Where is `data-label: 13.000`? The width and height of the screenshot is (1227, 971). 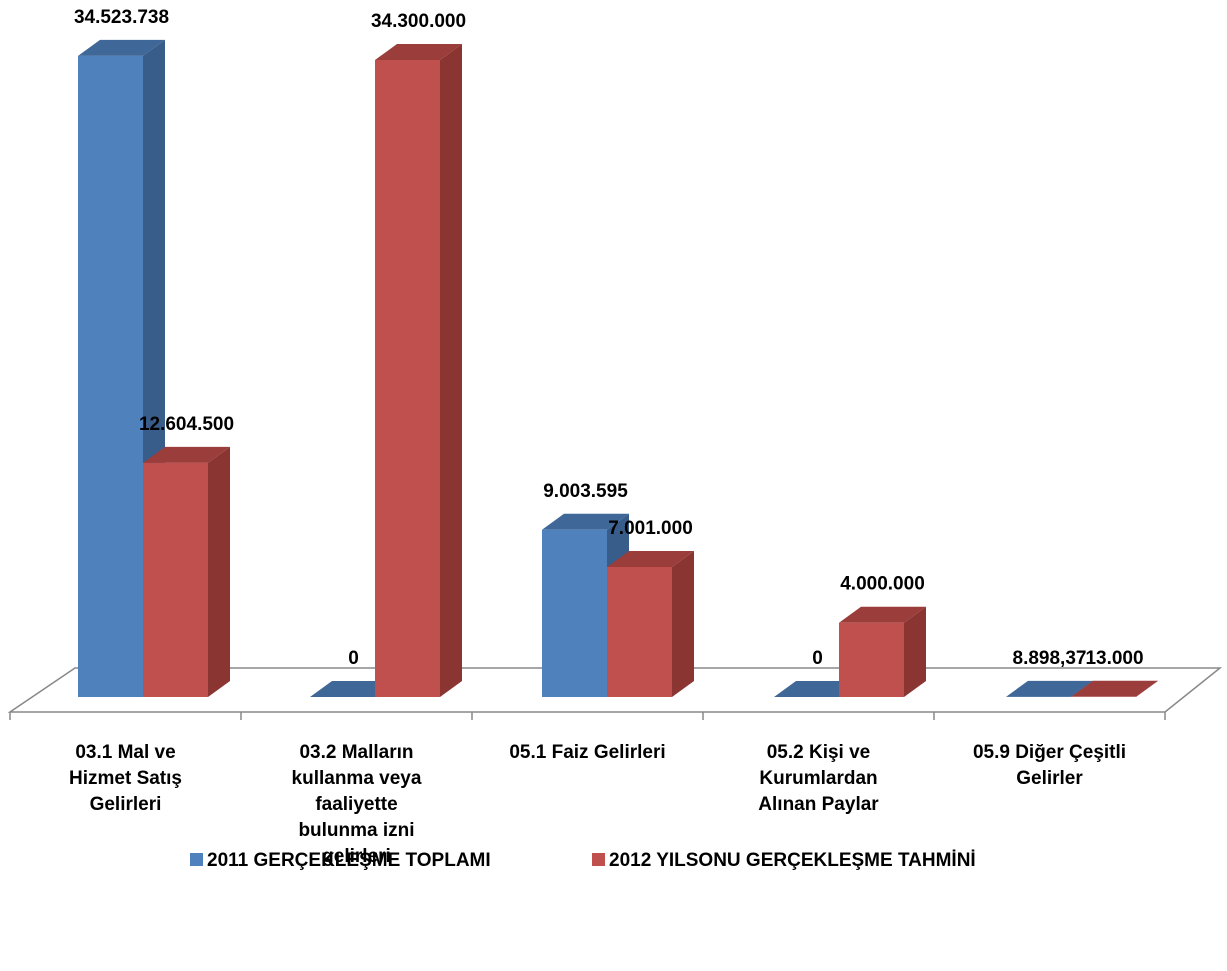 data-label: 13.000 is located at coordinates (1114, 658).